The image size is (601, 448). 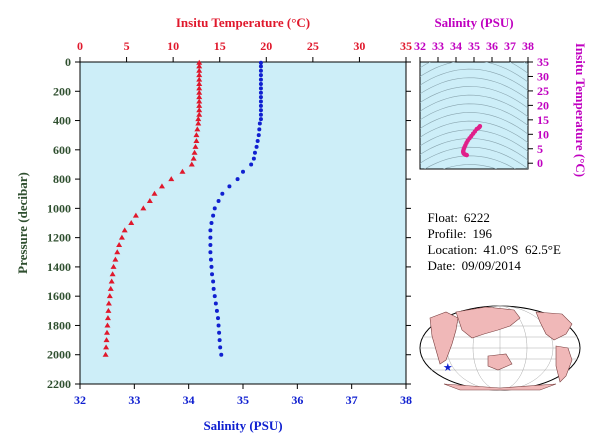 What do you see at coordinates (466, 155) in the screenshot?
I see `ts-point` at bounding box center [466, 155].